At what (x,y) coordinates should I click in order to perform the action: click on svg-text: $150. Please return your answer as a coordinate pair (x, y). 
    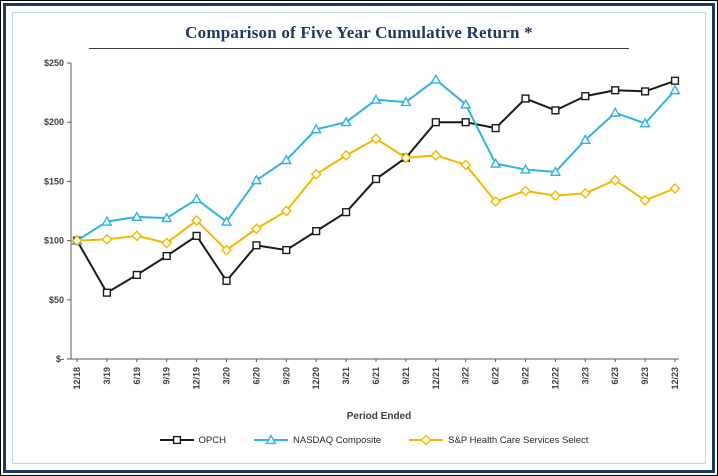
    Looking at the image, I should click on (54, 181).